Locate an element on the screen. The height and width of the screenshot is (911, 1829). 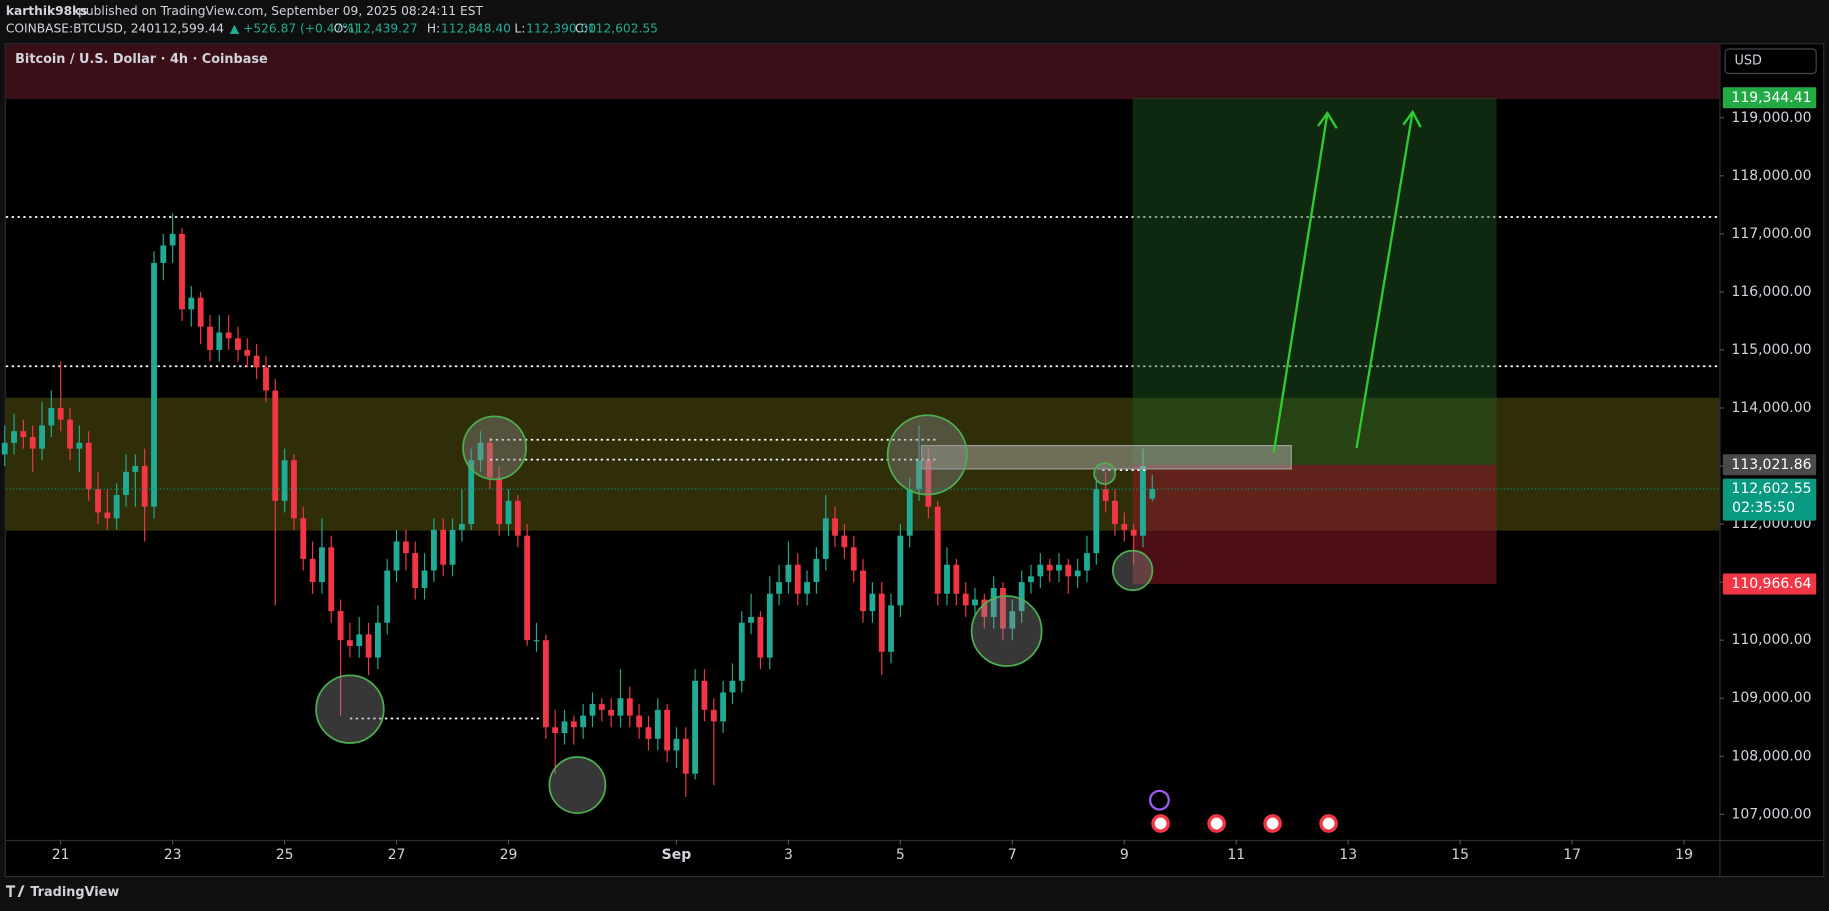
y-tick-label: 115,000.00 is located at coordinates (1771, 350).